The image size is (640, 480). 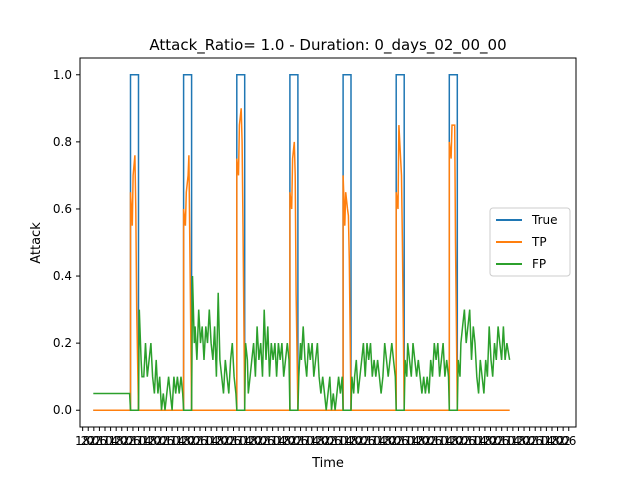 I want to click on legend-label-true: True, so click(x=544, y=220).